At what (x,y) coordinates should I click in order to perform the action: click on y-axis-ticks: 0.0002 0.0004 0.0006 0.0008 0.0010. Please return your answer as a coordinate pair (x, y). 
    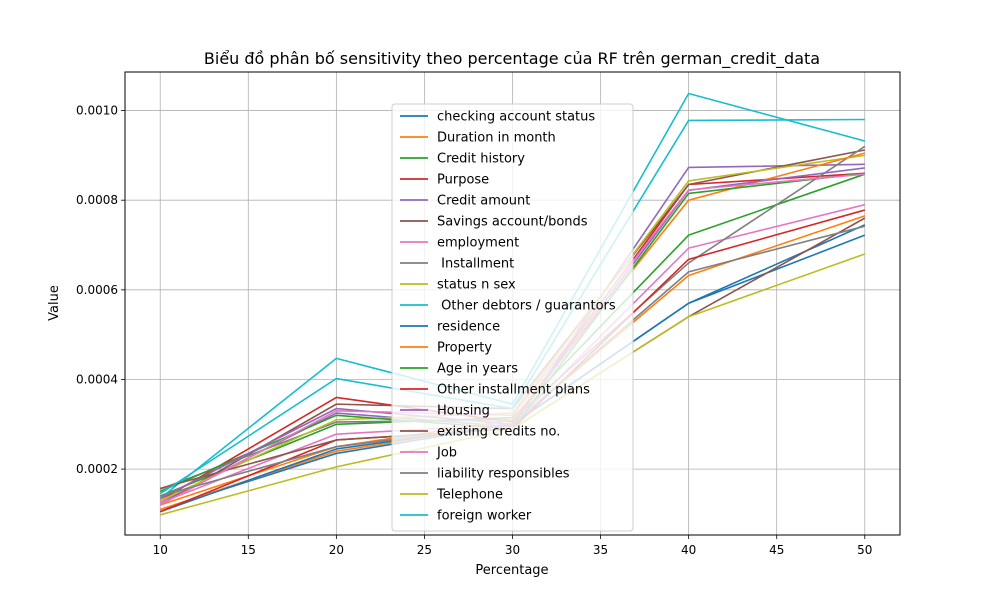
    Looking at the image, I should click on (100, 290).